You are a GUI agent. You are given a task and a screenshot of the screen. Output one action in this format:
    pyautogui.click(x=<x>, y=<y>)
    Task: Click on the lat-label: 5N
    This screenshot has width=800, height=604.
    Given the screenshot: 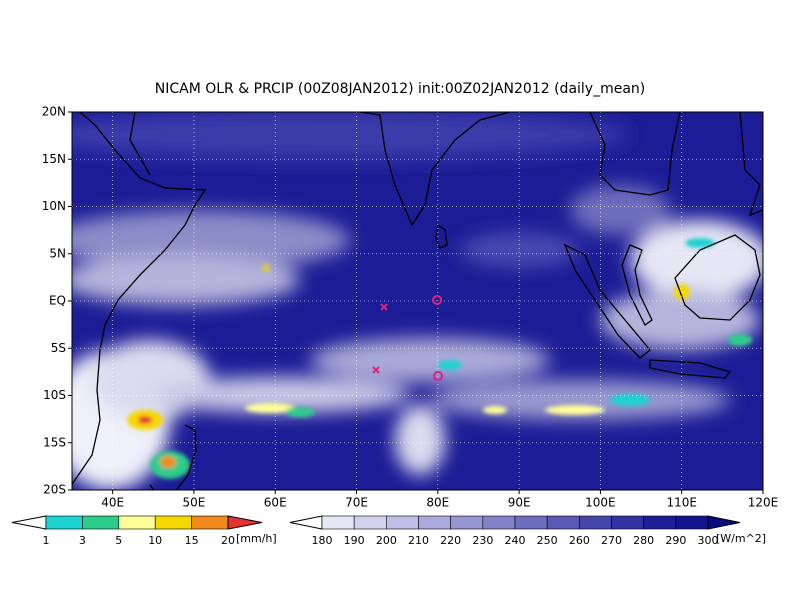 What is the action you would take?
    pyautogui.click(x=57, y=253)
    